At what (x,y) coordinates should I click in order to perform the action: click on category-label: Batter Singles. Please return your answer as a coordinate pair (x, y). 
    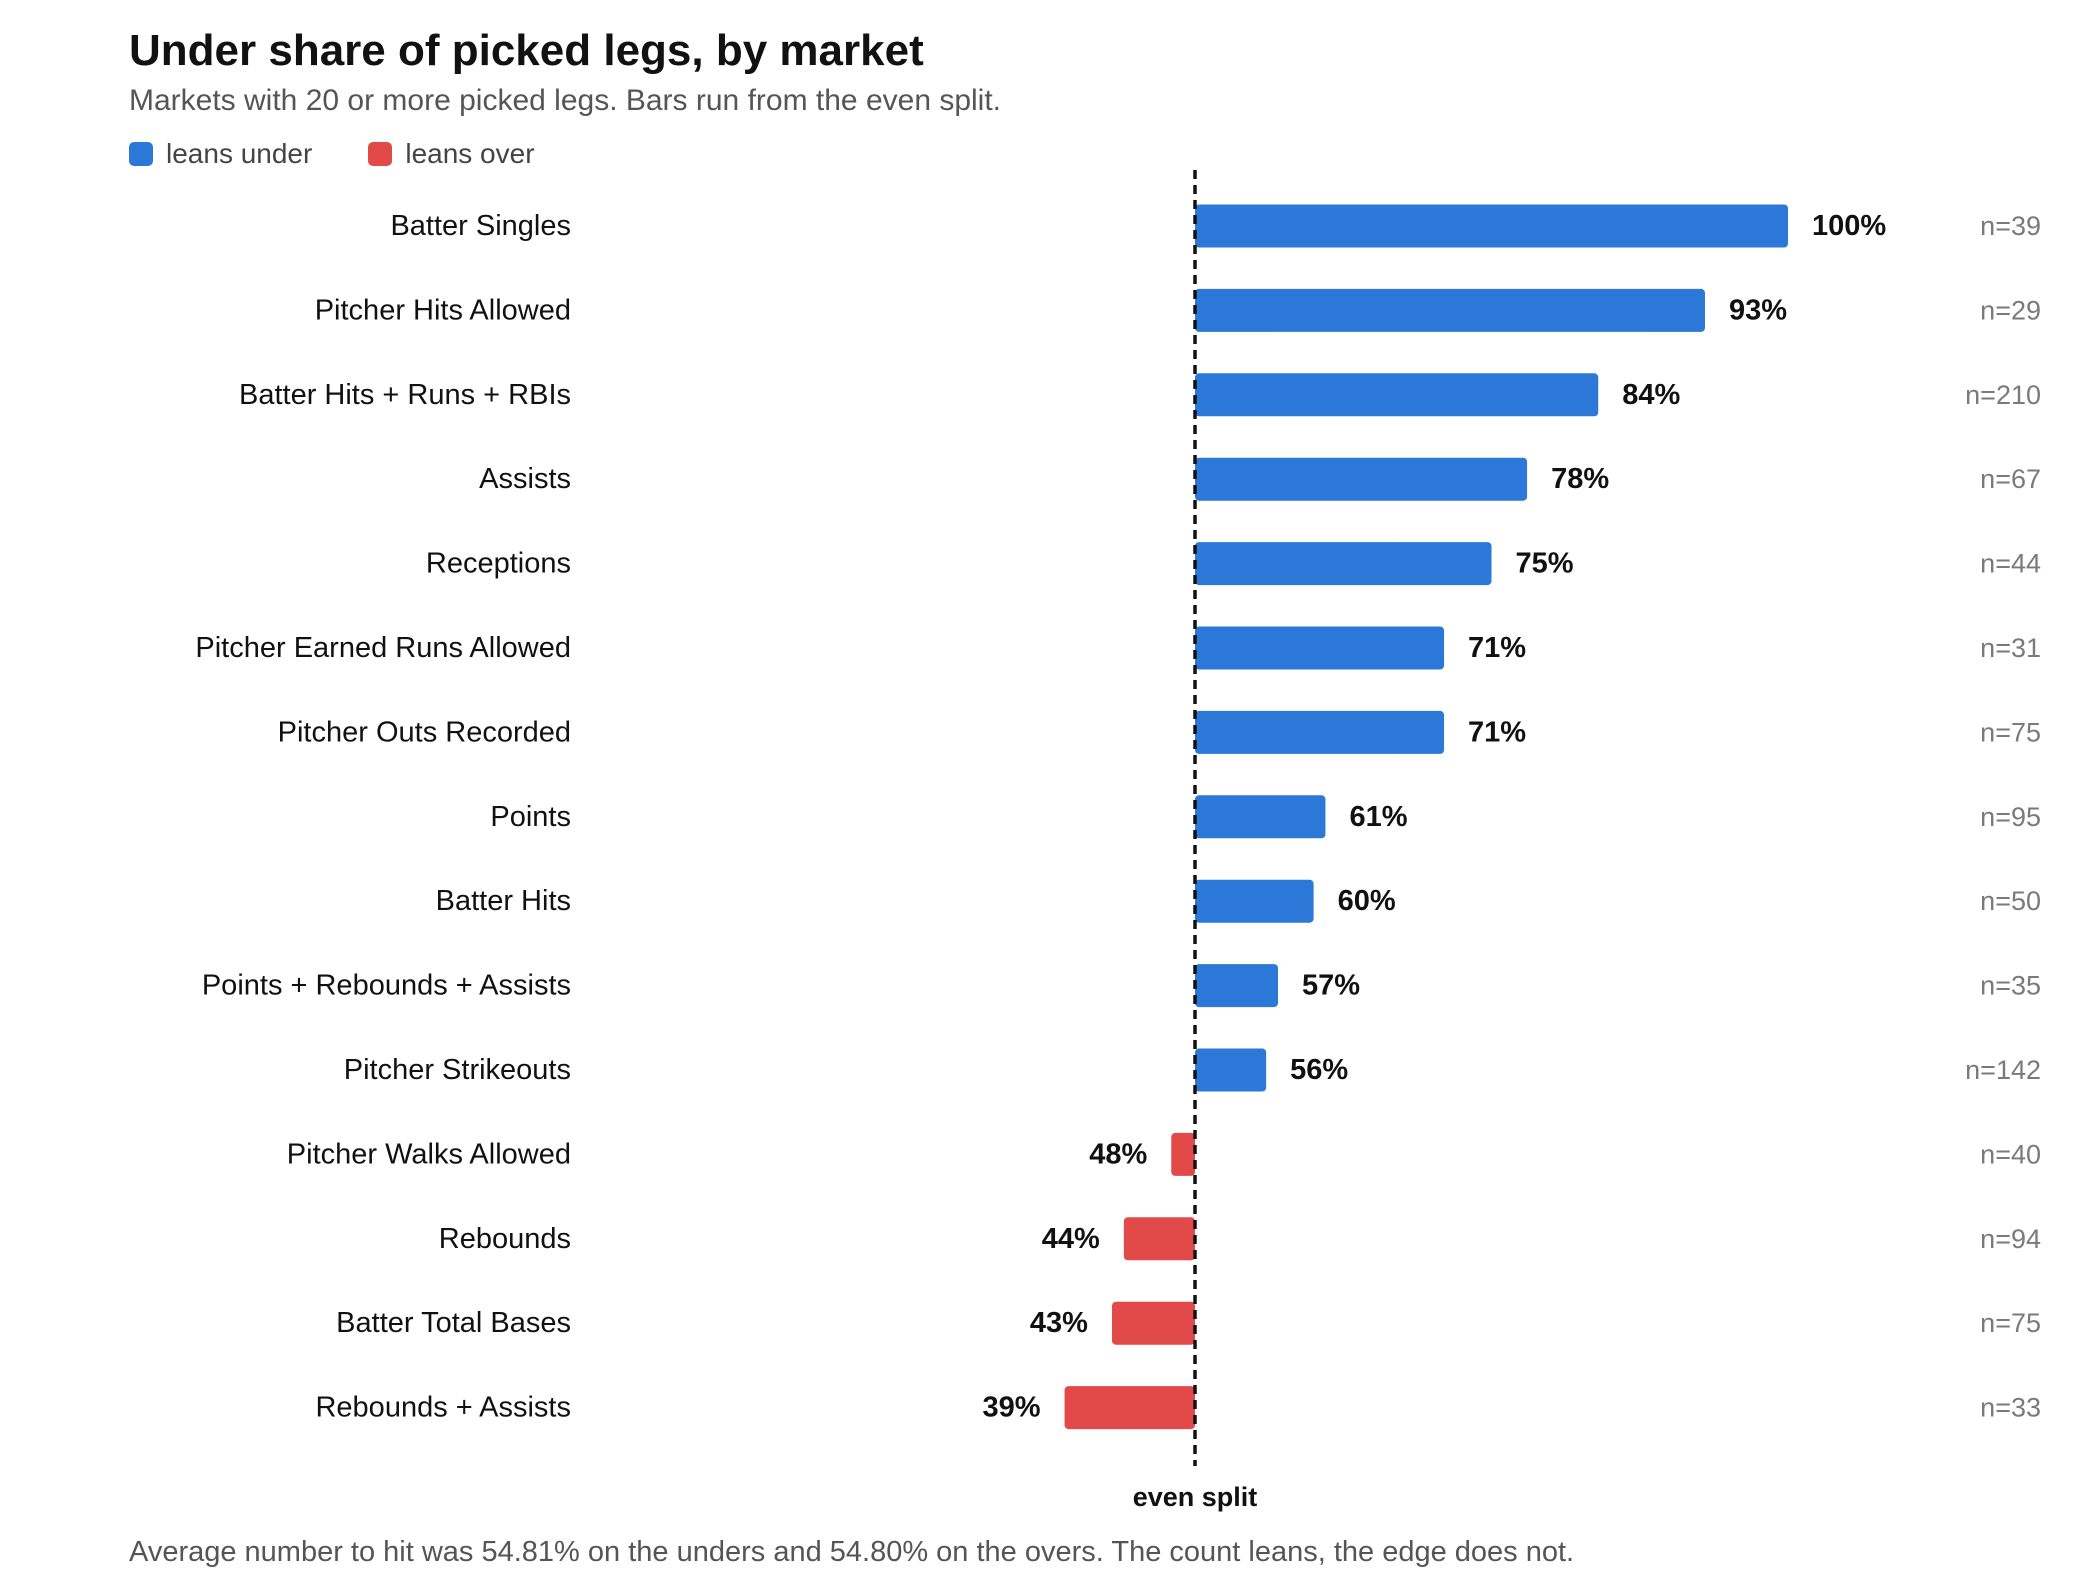
    Looking at the image, I should click on (480, 226).